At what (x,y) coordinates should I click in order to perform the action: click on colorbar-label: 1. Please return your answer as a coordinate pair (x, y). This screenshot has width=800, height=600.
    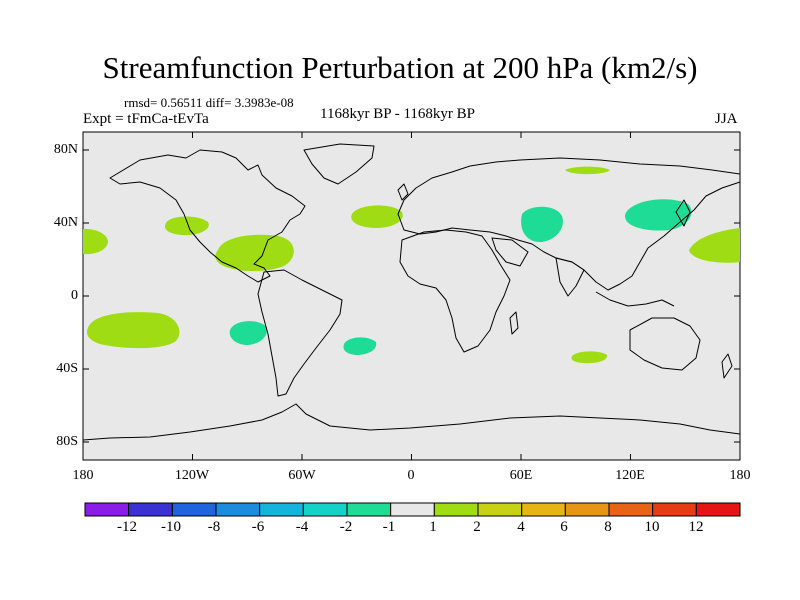
    Looking at the image, I should click on (433, 527).